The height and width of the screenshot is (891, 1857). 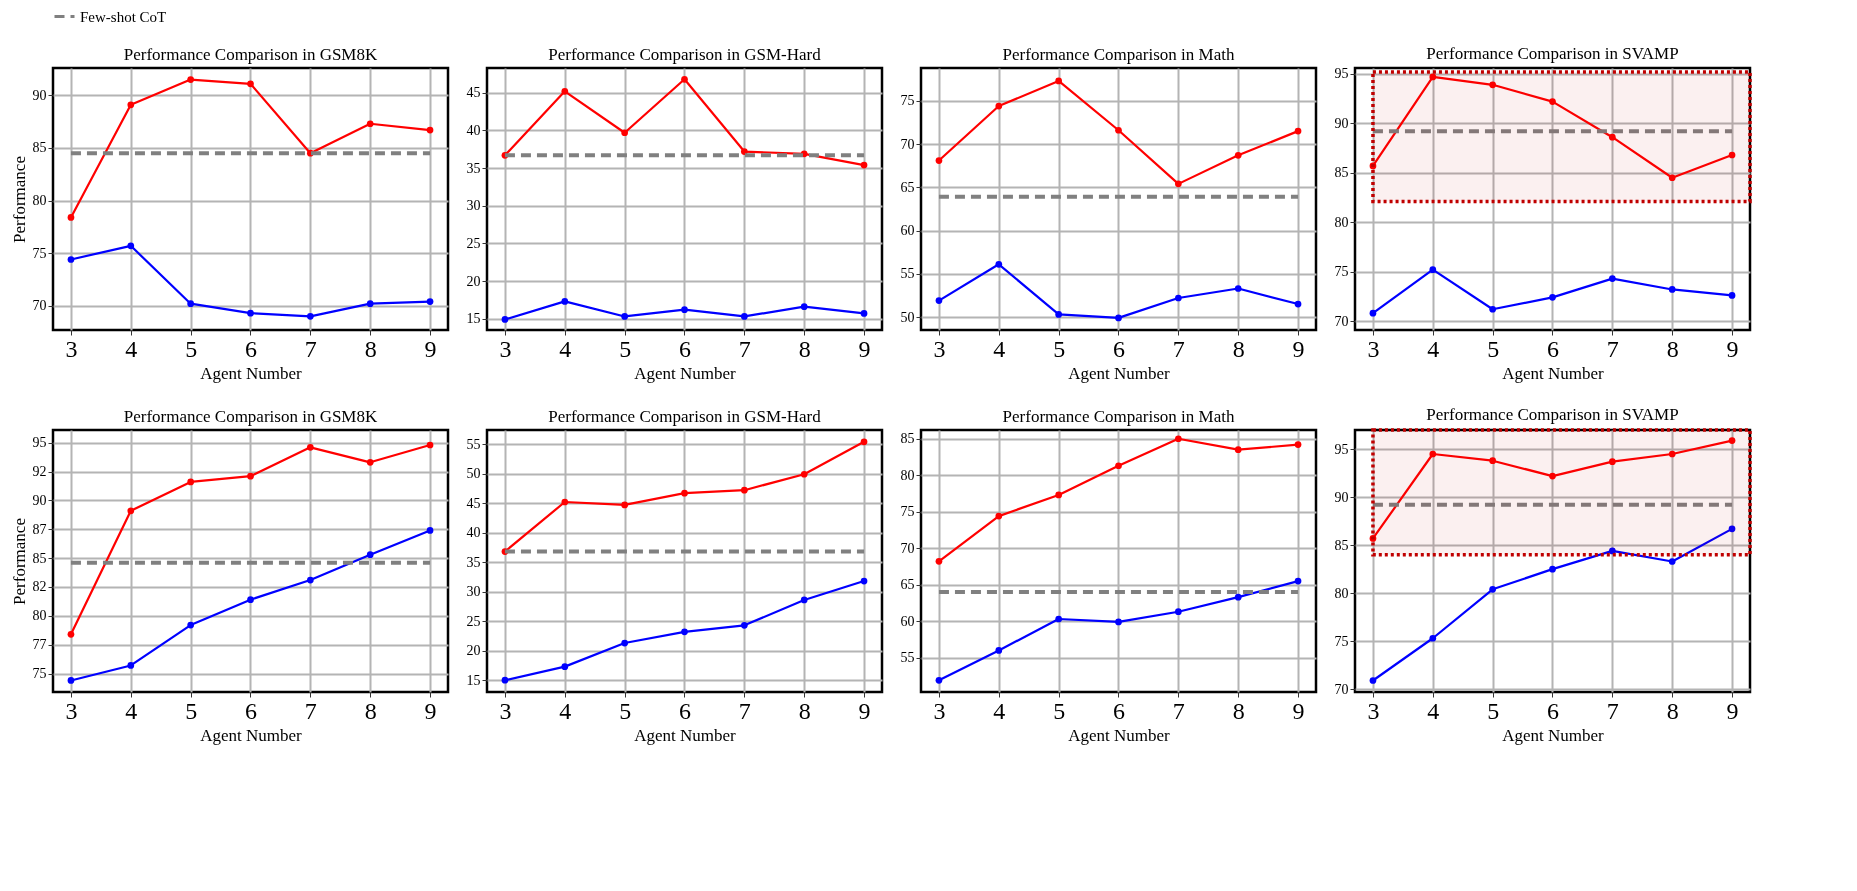 I want to click on y-tick-label: 82, so click(x=39, y=587).